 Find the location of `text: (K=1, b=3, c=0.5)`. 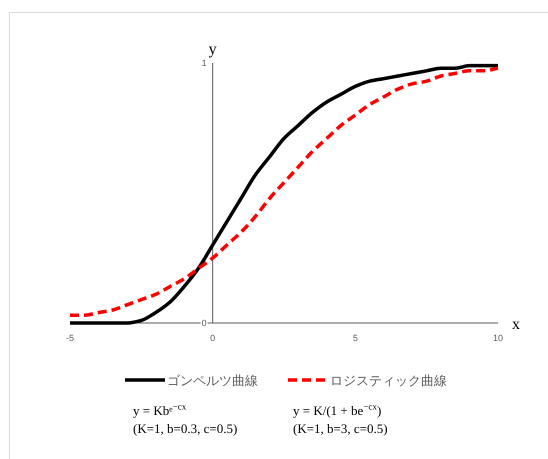

text: (K=1, b=3, c=0.5) is located at coordinates (340, 429).